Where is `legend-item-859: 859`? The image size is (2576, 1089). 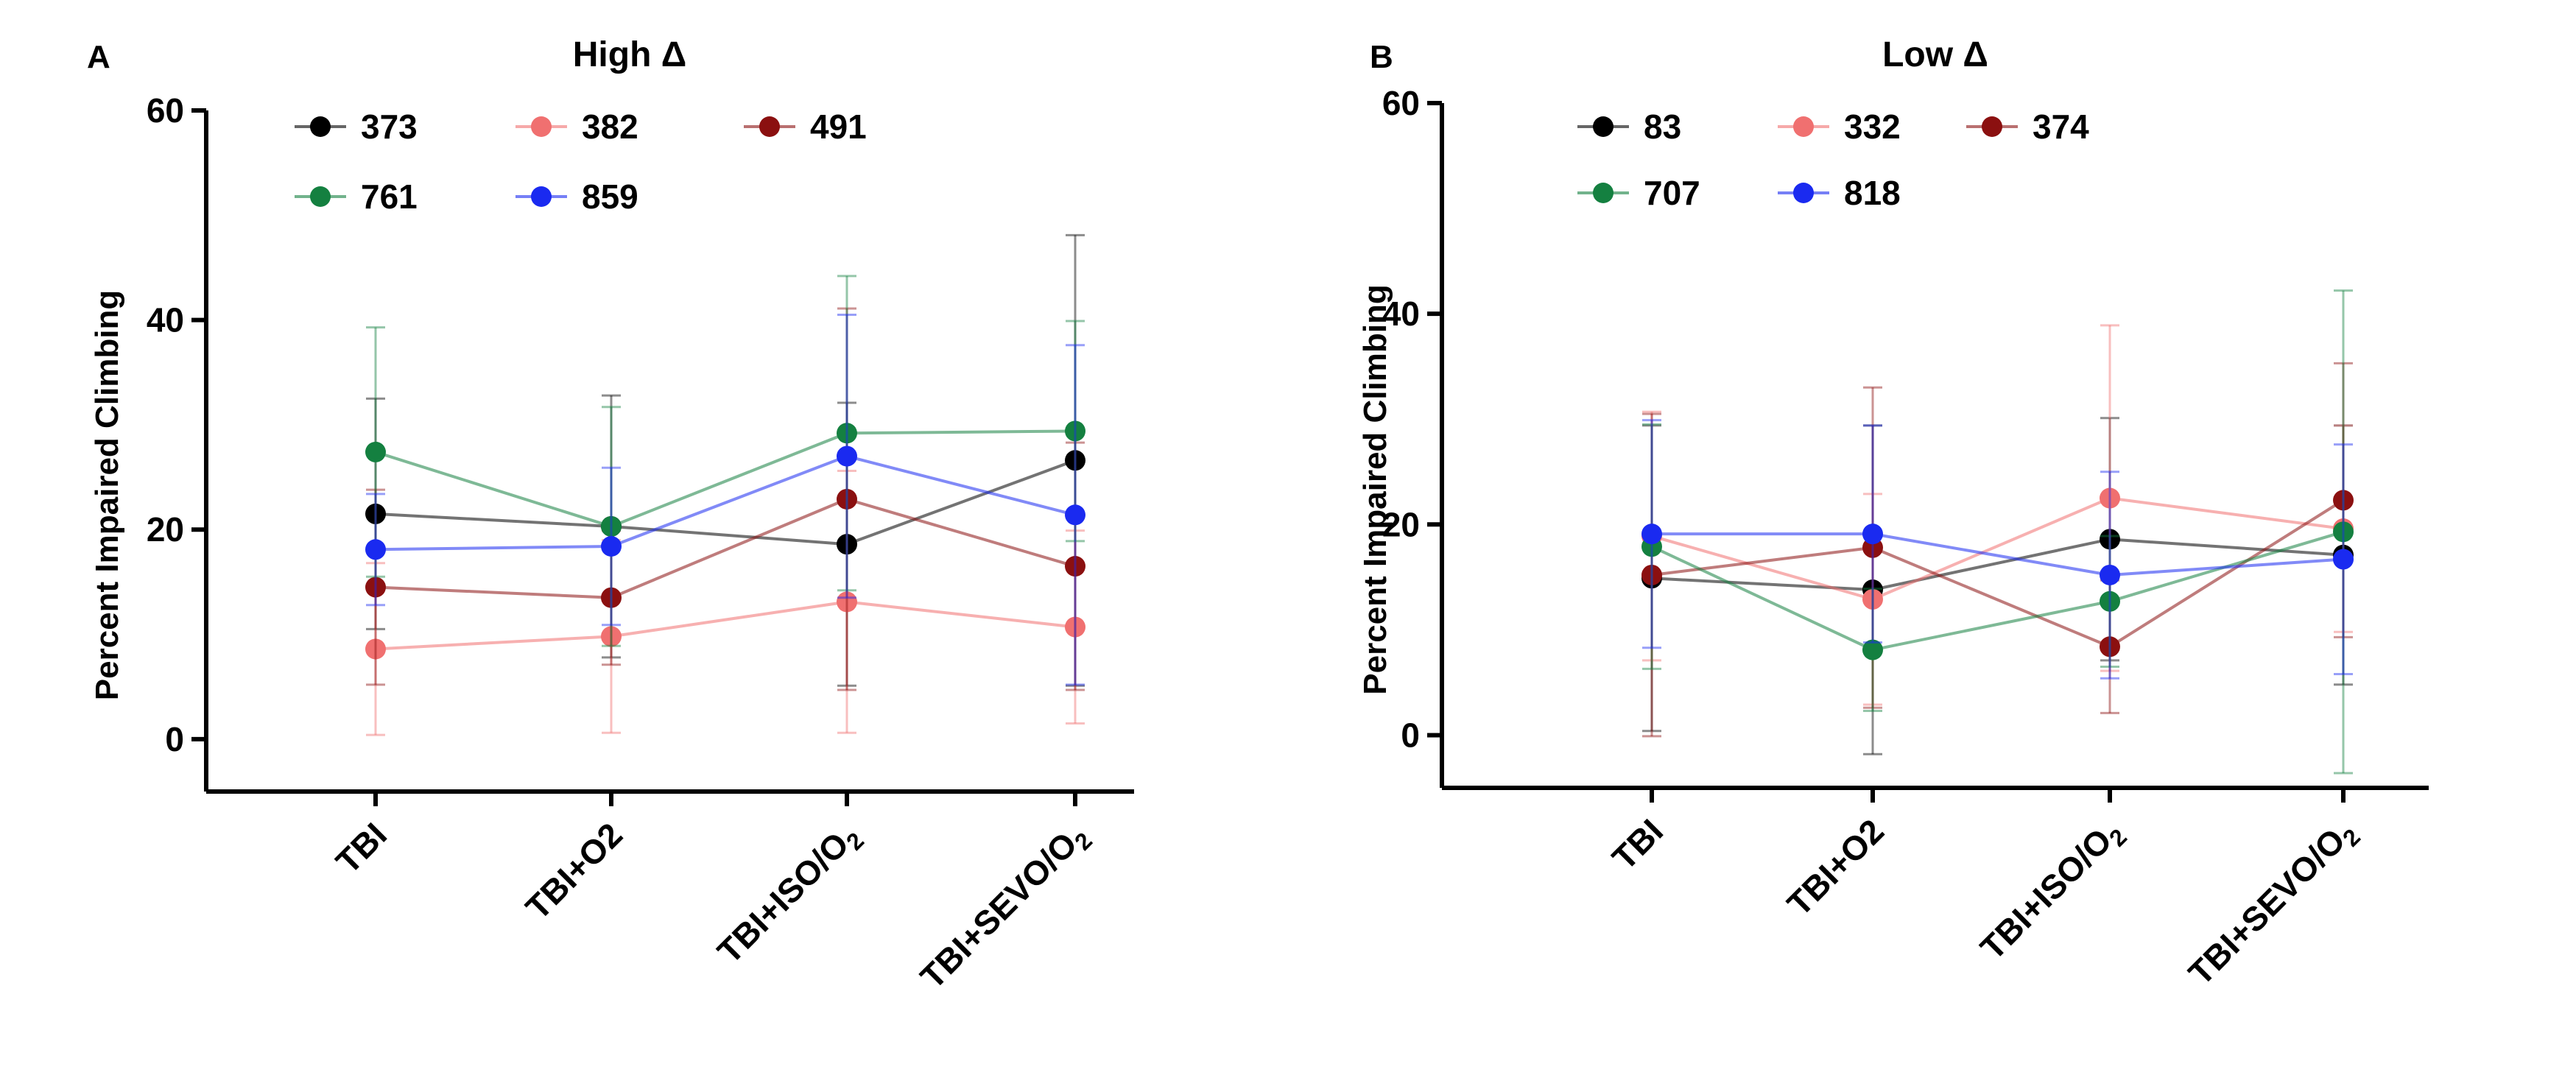 legend-item-859: 859 is located at coordinates (576, 196).